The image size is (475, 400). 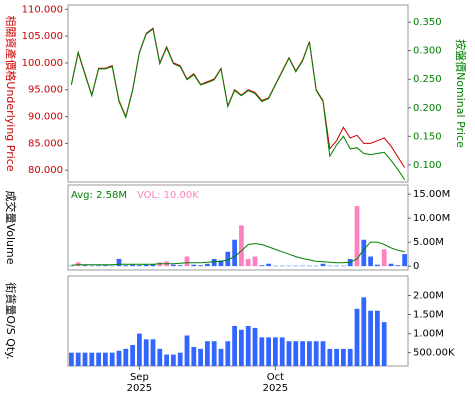 I want to click on y-tick-label: 80.000, so click(x=45, y=170).